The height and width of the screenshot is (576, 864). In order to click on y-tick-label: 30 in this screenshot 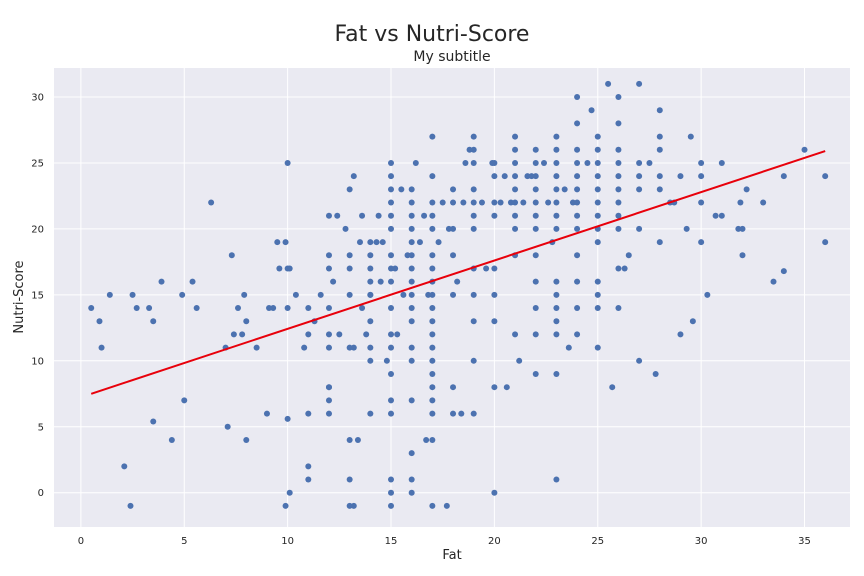, I will do `click(37, 98)`.